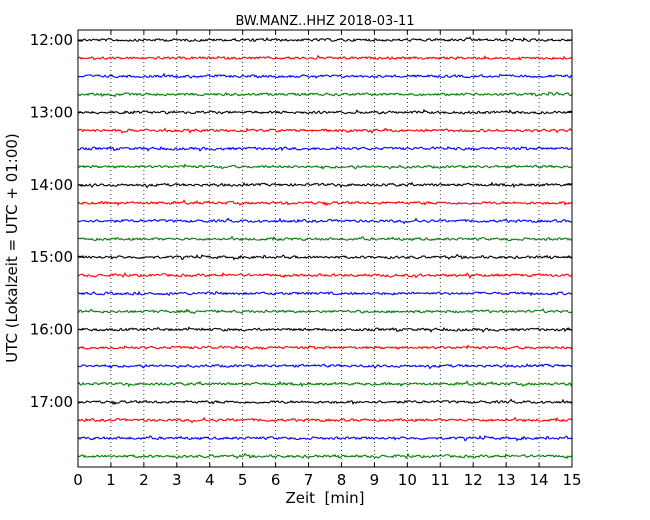  What do you see at coordinates (51, 257) in the screenshot?
I see `y-tick-label: 15:00` at bounding box center [51, 257].